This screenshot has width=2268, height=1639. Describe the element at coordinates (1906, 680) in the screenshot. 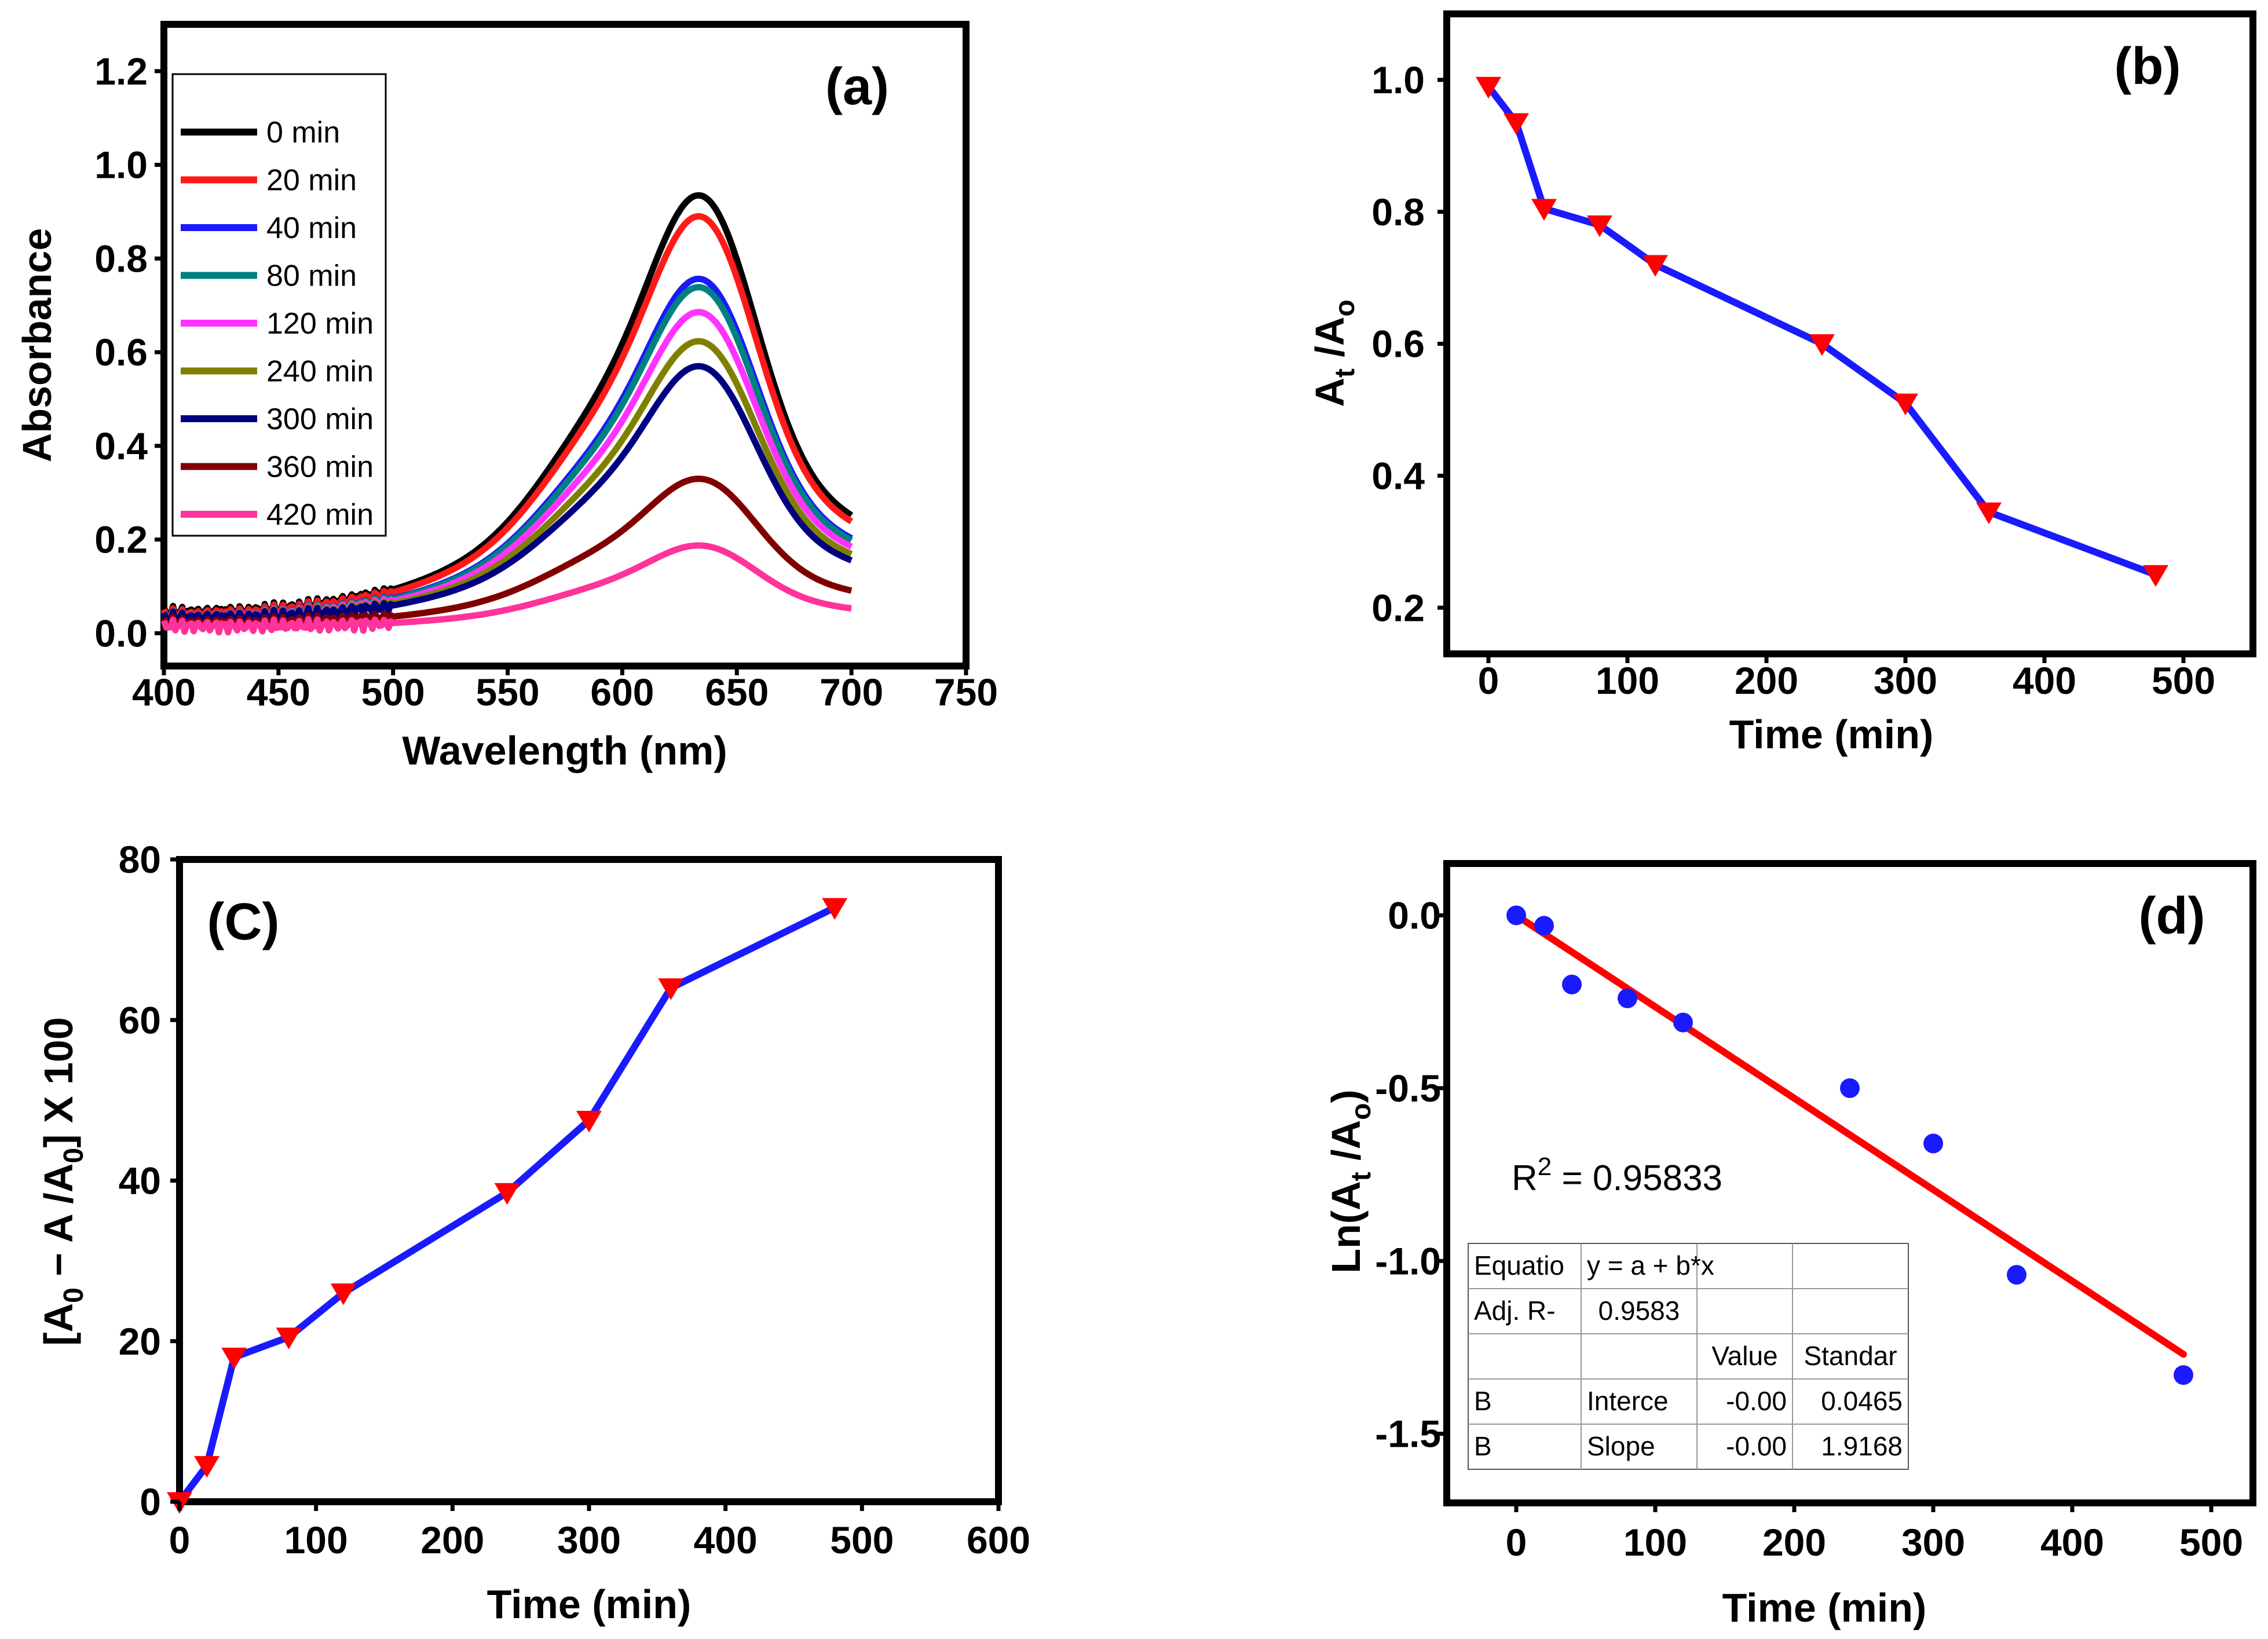

I see `x-tick-label: 300` at that location.